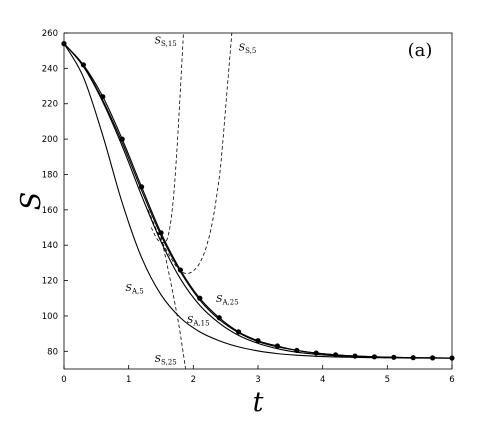  I want to click on curve-label: SS,5, so click(248, 49).